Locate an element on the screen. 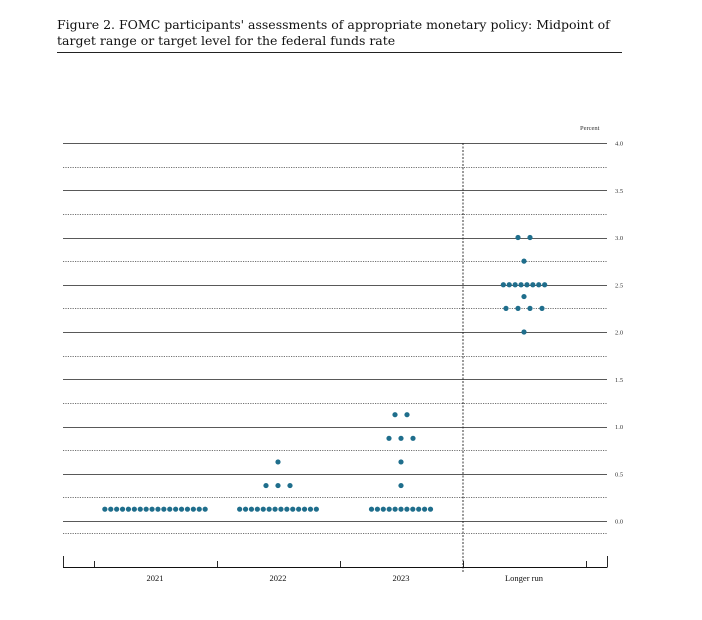 The width and height of the screenshot is (702, 620). x-tick-label: Longer run is located at coordinates (524, 578).